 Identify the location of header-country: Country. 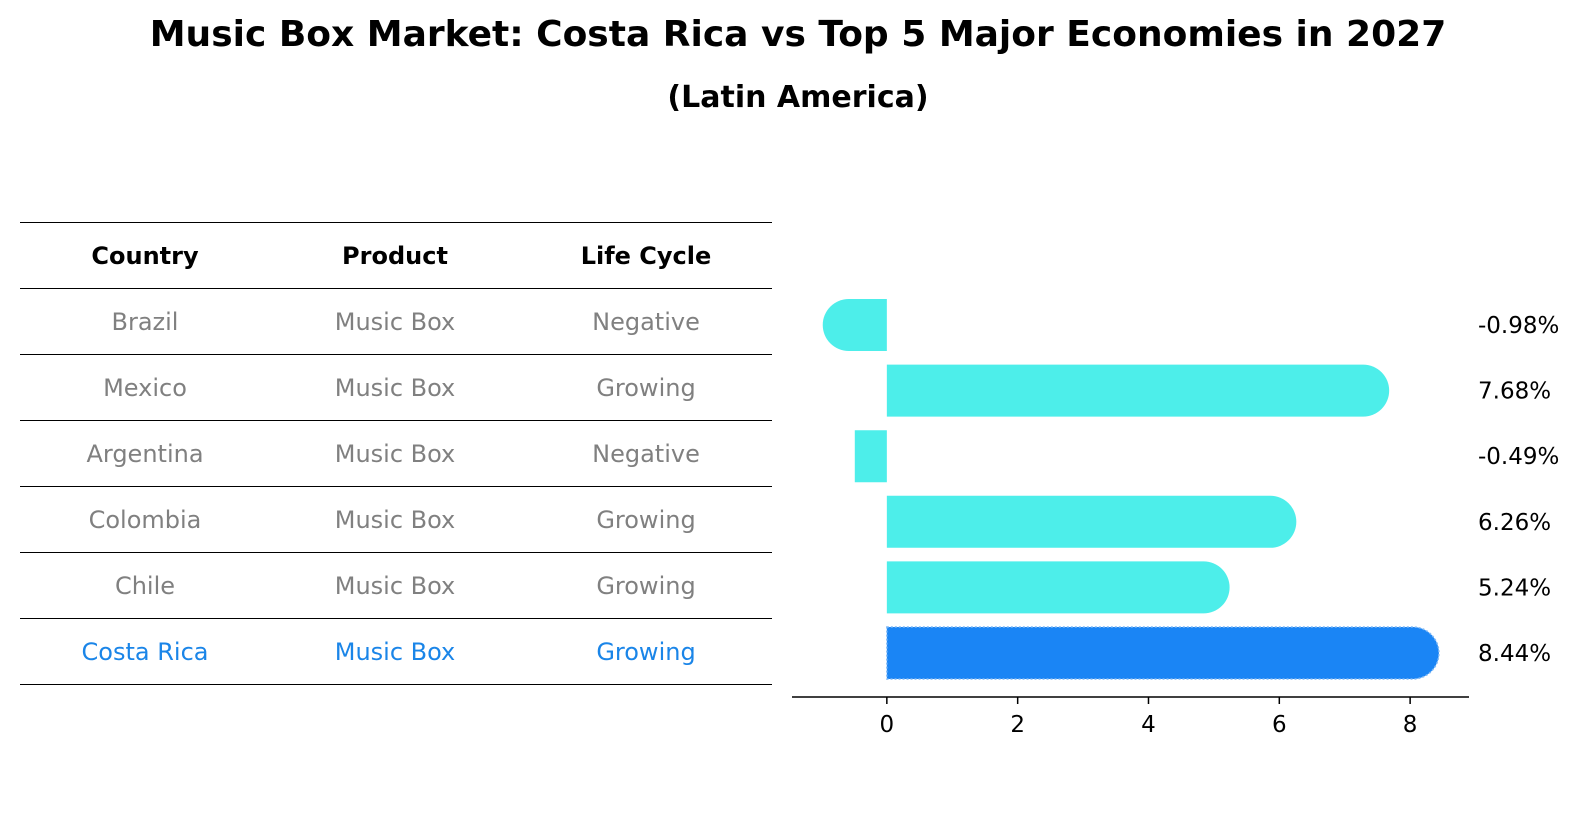
(145, 255).